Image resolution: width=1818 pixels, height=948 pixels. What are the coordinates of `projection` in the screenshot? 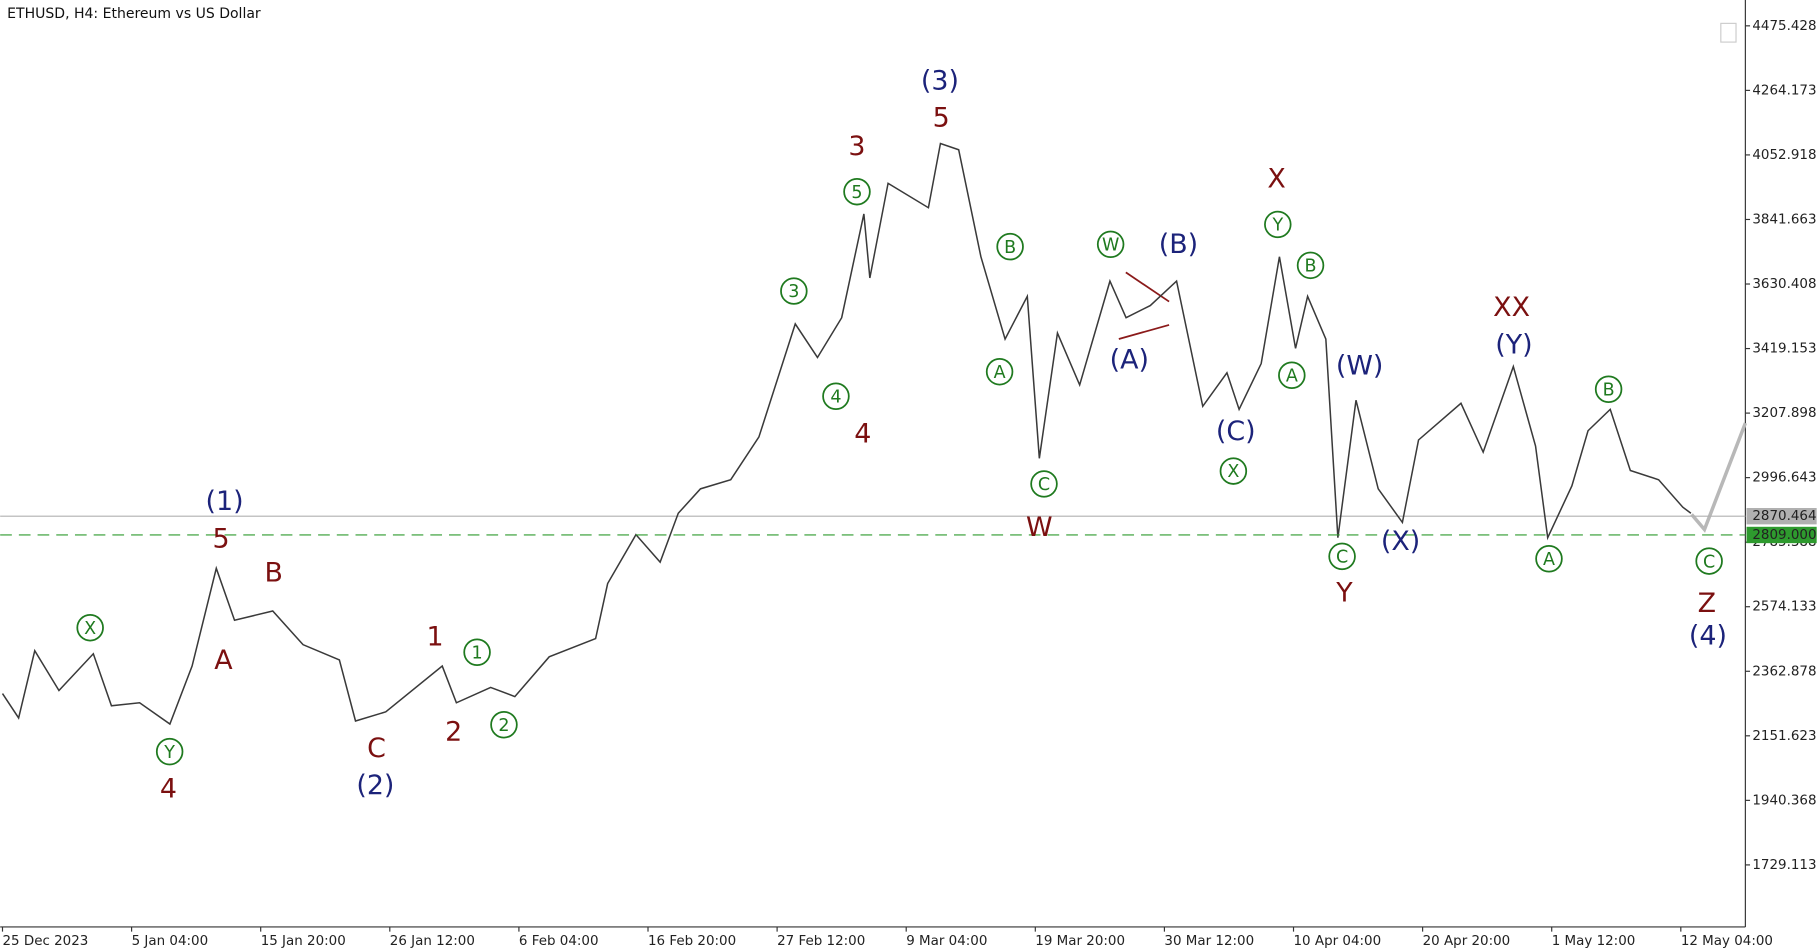 It's located at (1719, 477).